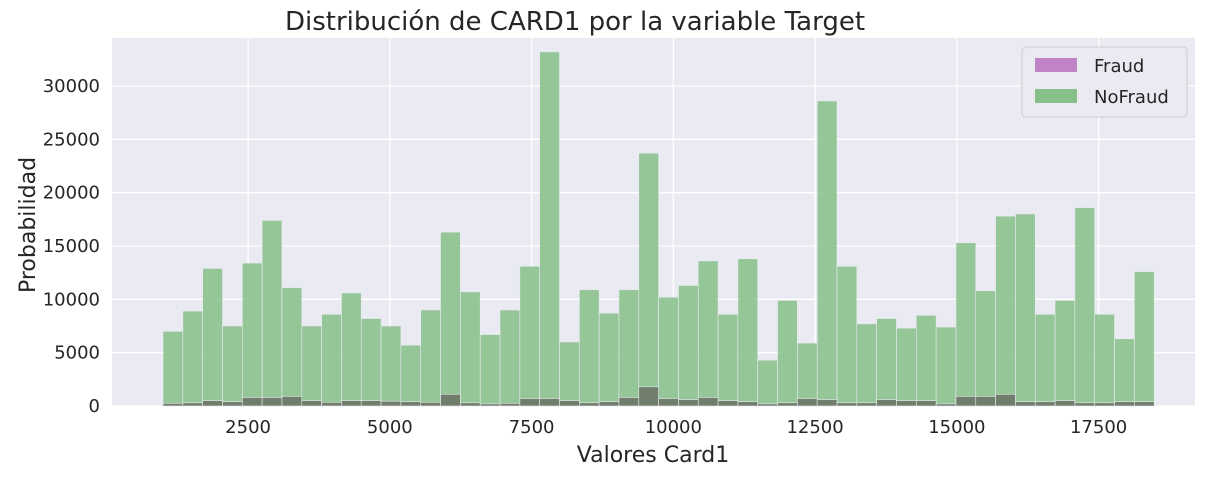 The width and height of the screenshot is (1206, 477). I want to click on legend-label-fraud: Fraud, so click(1119, 66).